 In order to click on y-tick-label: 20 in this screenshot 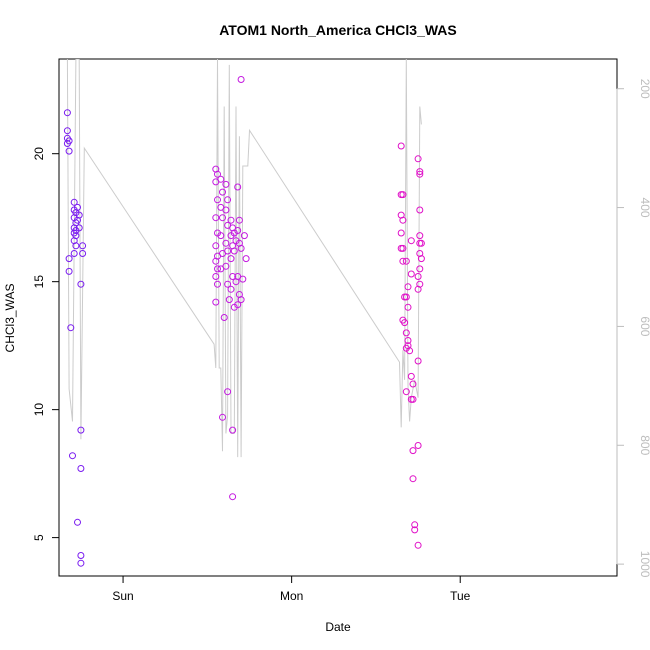, I will do `click(39, 154)`.